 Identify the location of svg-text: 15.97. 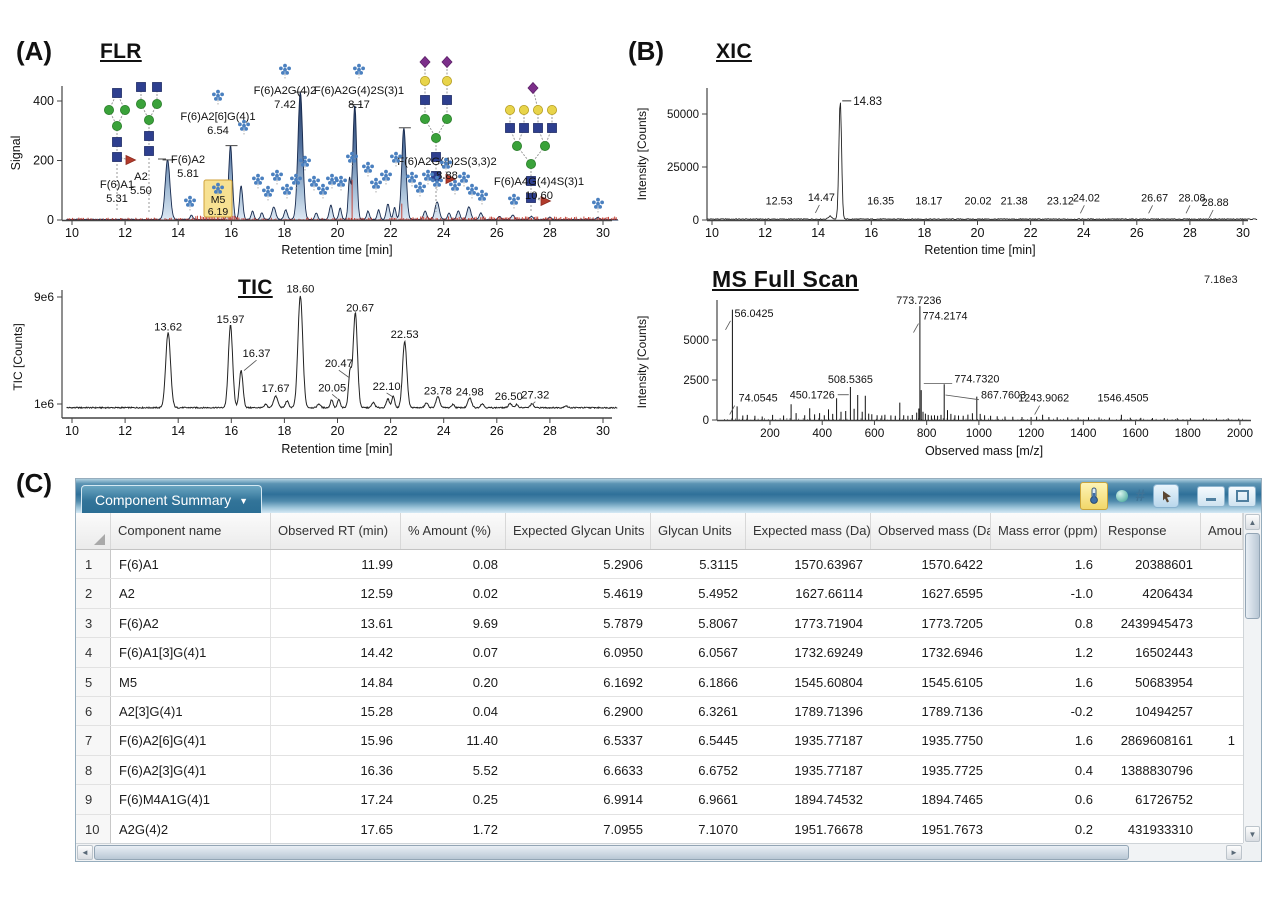
(231, 320).